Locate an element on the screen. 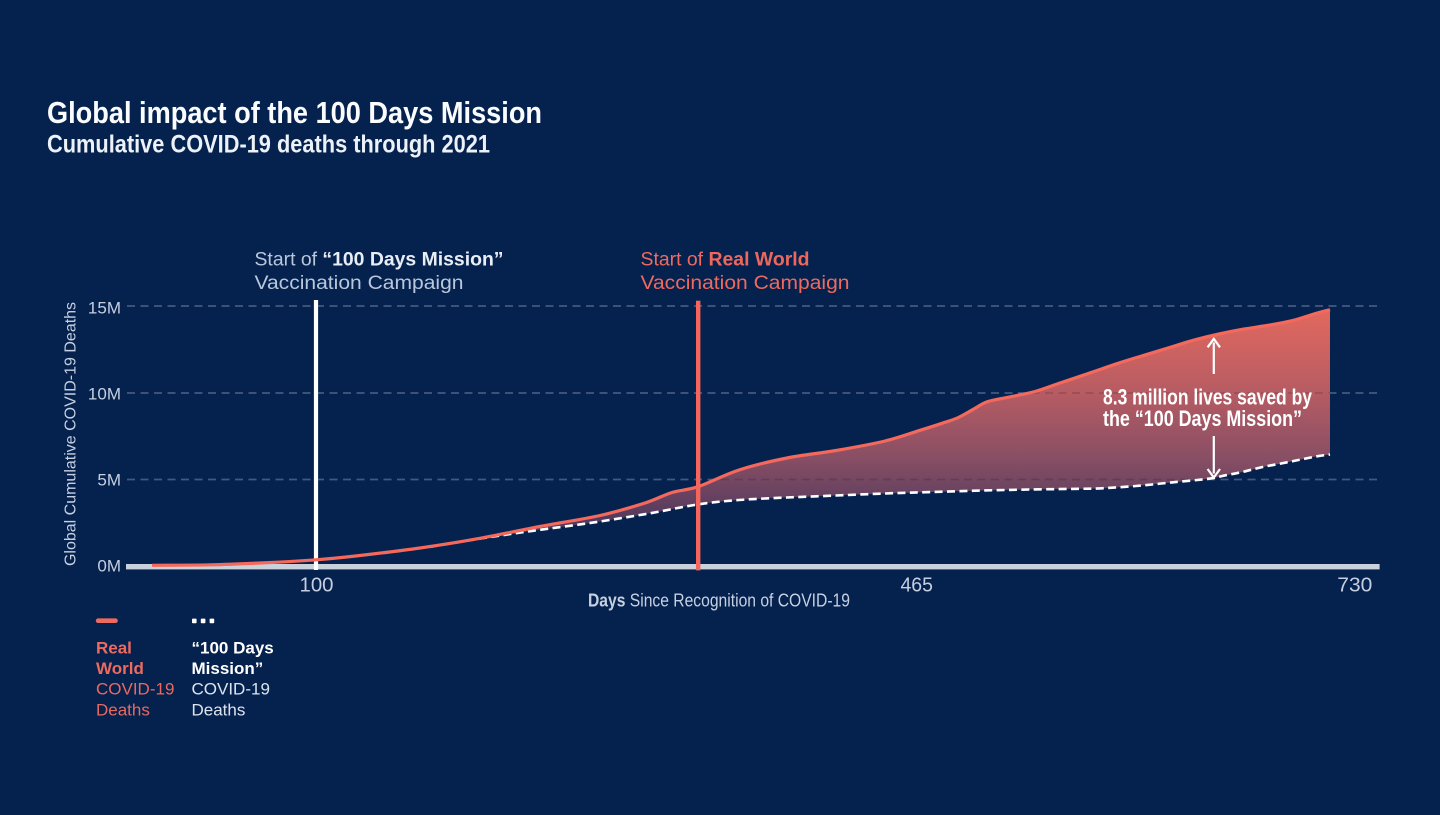  svg-text: 100 is located at coordinates (317, 586).